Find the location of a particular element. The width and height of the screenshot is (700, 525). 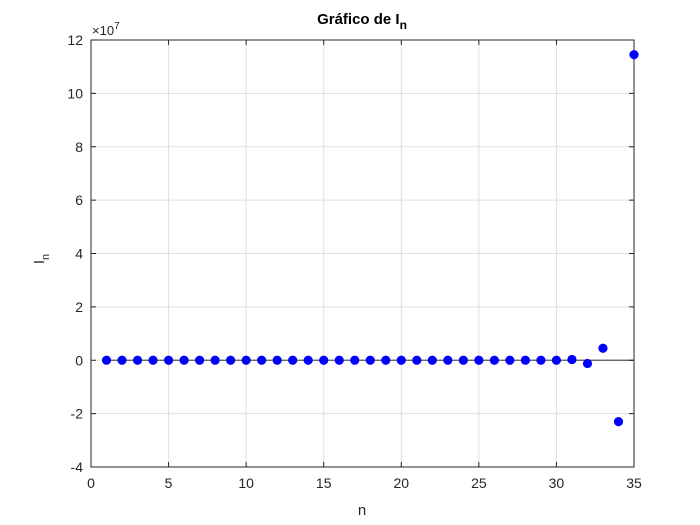

x-axis-label: n is located at coordinates (362, 510).